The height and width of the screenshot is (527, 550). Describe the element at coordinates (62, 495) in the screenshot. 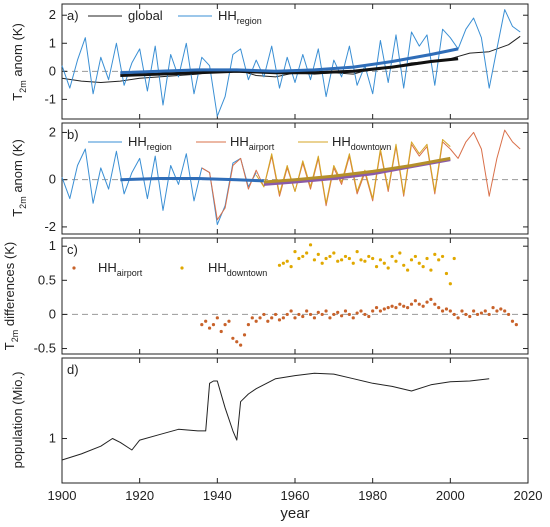

I see `x-tick-label: 1900` at that location.